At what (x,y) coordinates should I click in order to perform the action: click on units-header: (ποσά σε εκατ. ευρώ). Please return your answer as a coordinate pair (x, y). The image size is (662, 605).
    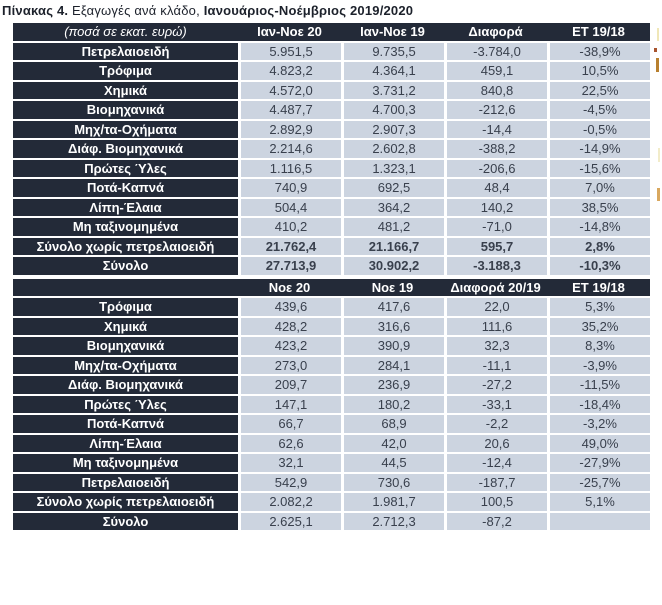
    Looking at the image, I should click on (125, 33).